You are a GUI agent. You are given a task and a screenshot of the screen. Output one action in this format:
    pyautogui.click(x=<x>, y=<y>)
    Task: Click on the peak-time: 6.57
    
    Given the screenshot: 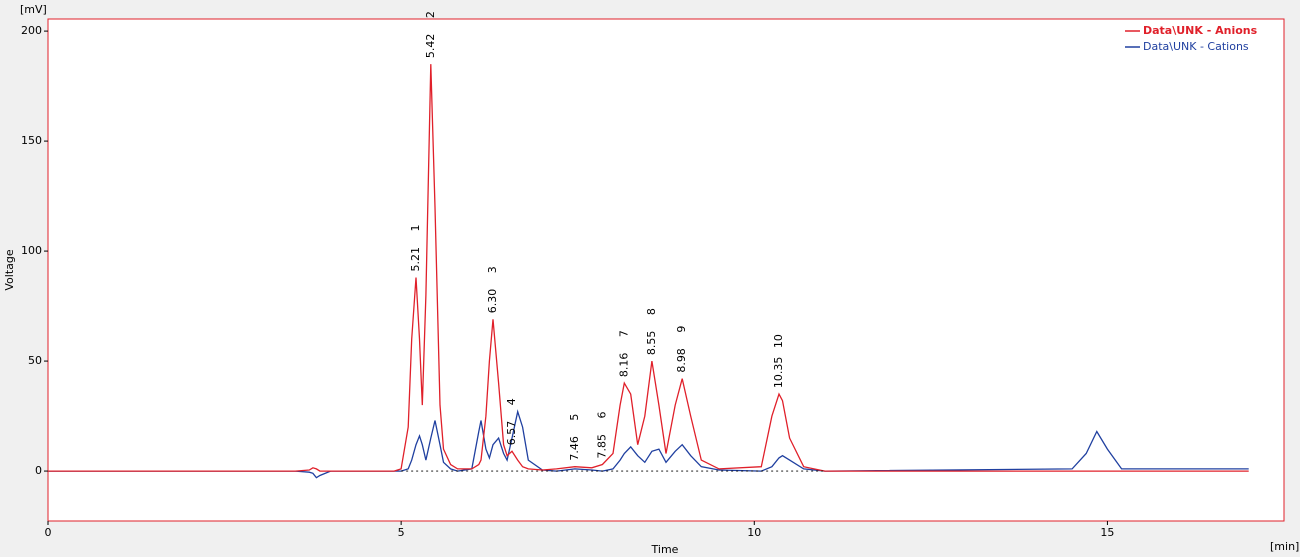 What is the action you would take?
    pyautogui.click(x=511, y=433)
    